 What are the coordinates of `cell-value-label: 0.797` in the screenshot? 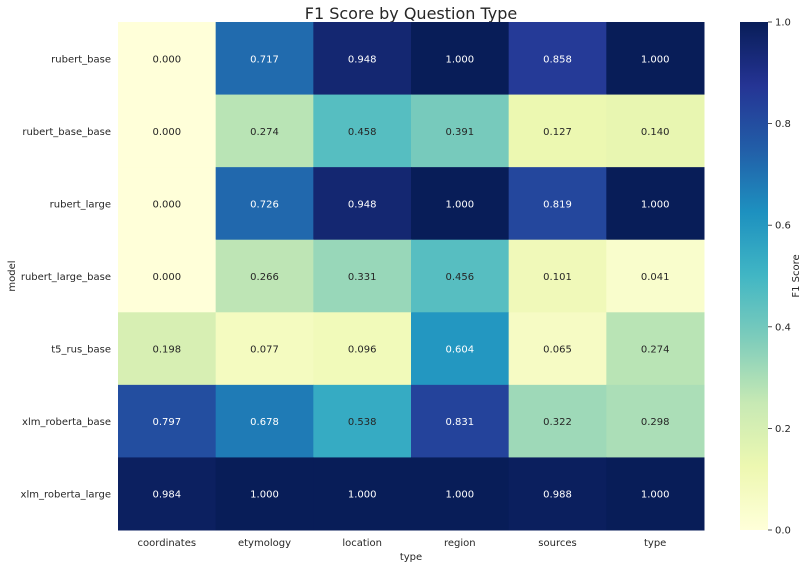 It's located at (167, 422).